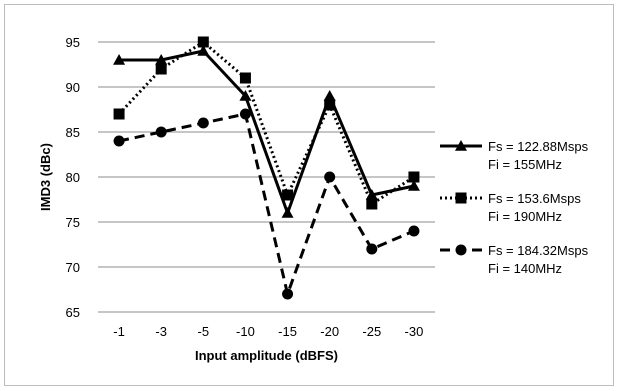 This screenshot has height=391, width=619. I want to click on y-tick-label: 75, so click(73, 222).